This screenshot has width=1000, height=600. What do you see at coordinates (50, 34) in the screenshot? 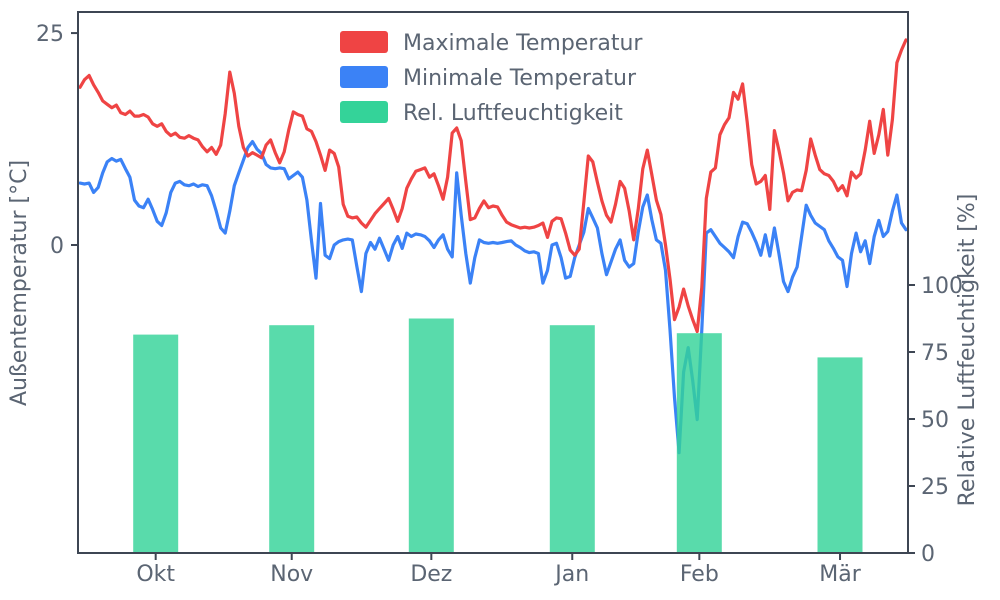
I see `left-tick-label: 25` at bounding box center [50, 34].